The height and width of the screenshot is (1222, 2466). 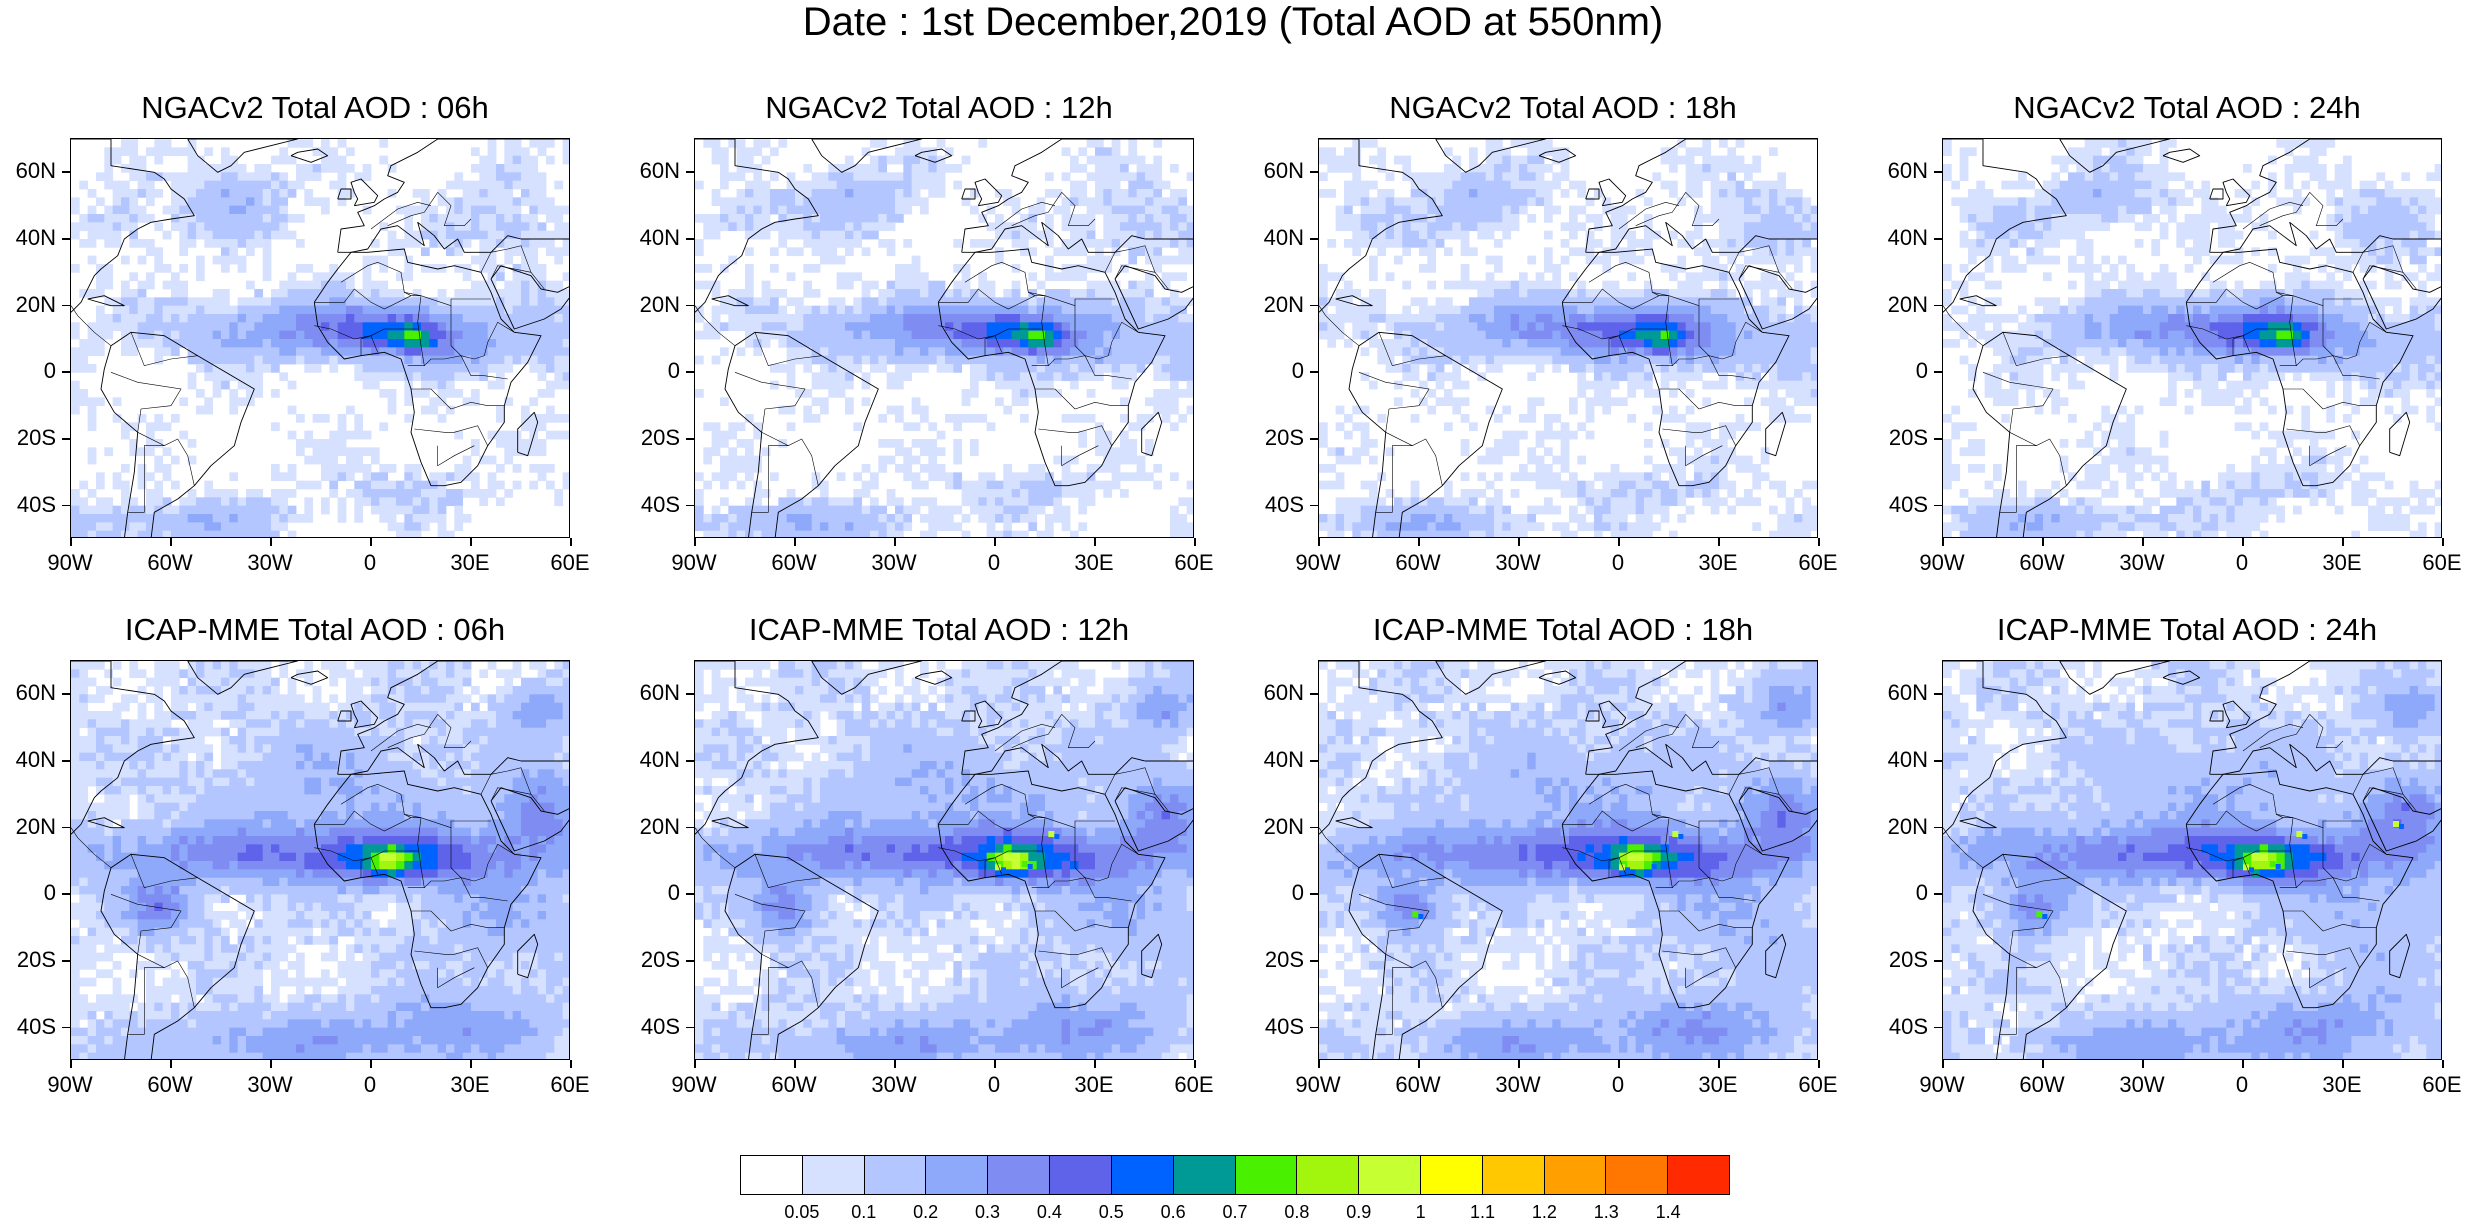 What do you see at coordinates (315, 629) in the screenshot?
I see `panel-title: ICAP-MME Total AOD : 06h` at bounding box center [315, 629].